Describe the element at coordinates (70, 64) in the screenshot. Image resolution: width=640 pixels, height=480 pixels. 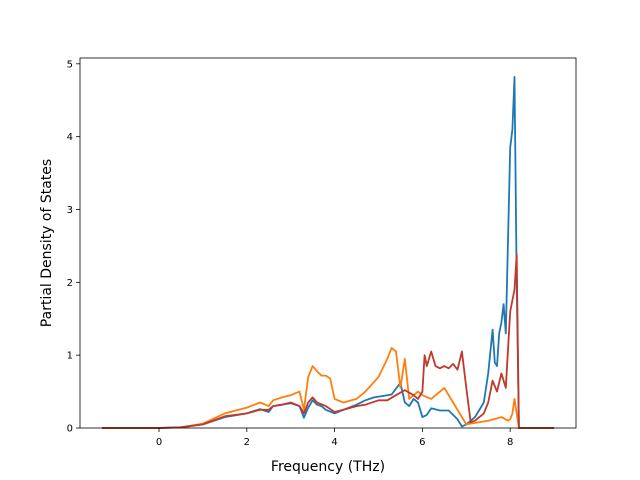
I see `y-tick-label: 5` at that location.